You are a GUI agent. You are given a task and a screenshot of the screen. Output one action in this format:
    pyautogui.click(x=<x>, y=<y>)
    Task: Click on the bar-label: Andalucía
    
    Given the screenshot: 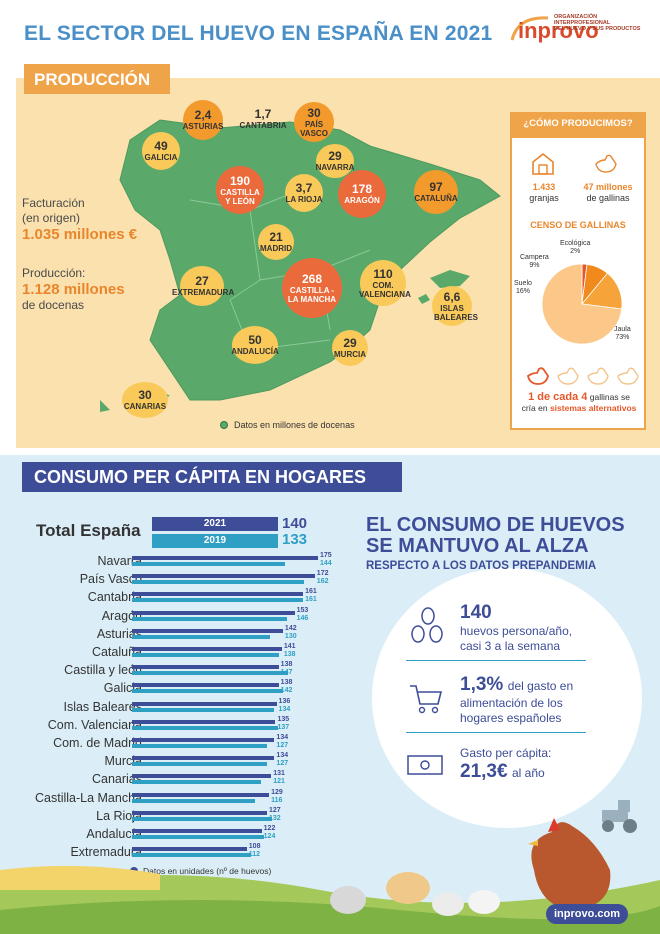 What is the action you would take?
    pyautogui.click(x=114, y=834)
    